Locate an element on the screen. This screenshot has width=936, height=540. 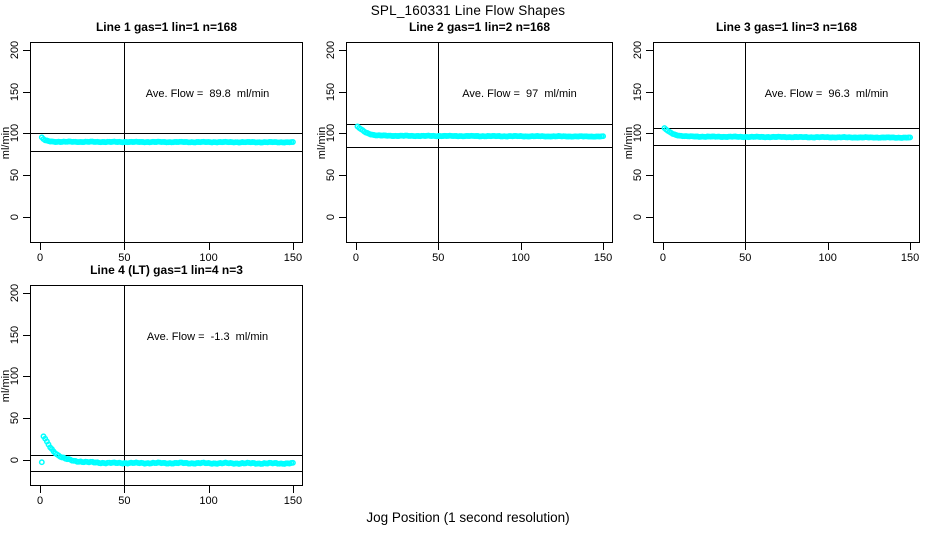
figure-title: SPL_160331 Line Flow Shapes is located at coordinates (468, 10).